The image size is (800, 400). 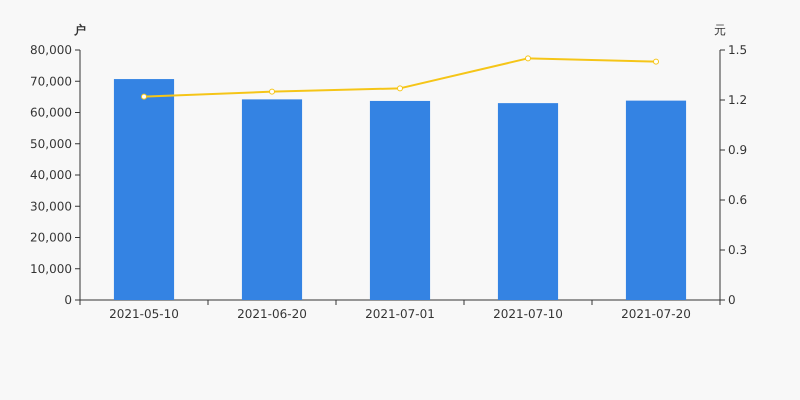 What do you see at coordinates (144, 314) in the screenshot?
I see `x-tick-label: 2021-05-10` at bounding box center [144, 314].